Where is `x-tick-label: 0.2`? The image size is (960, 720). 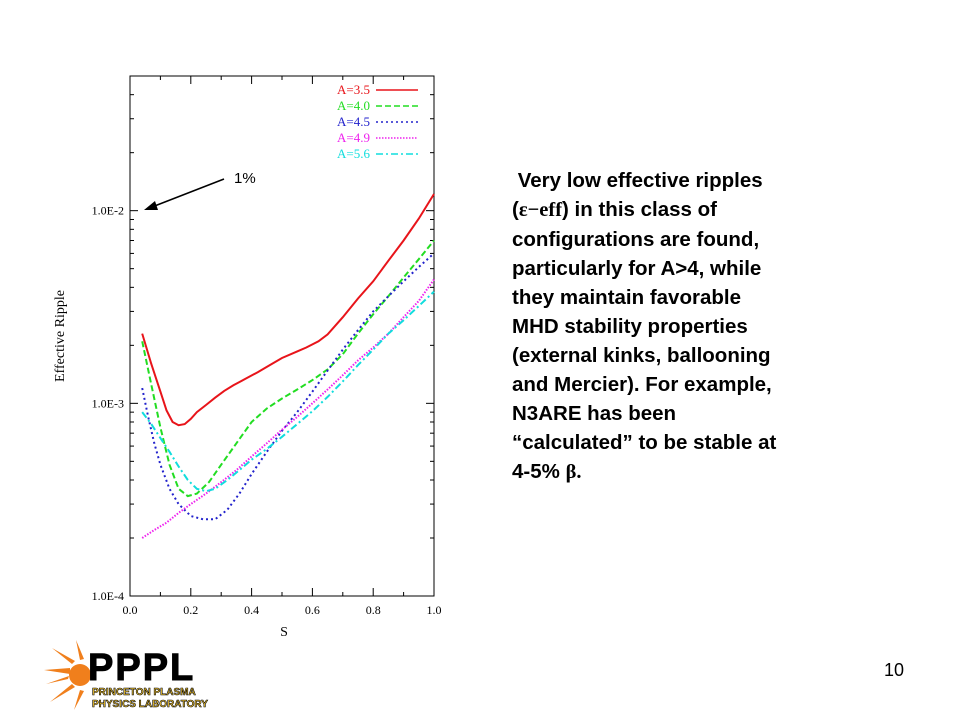
x-tick-label: 0.2 is located at coordinates (190, 610).